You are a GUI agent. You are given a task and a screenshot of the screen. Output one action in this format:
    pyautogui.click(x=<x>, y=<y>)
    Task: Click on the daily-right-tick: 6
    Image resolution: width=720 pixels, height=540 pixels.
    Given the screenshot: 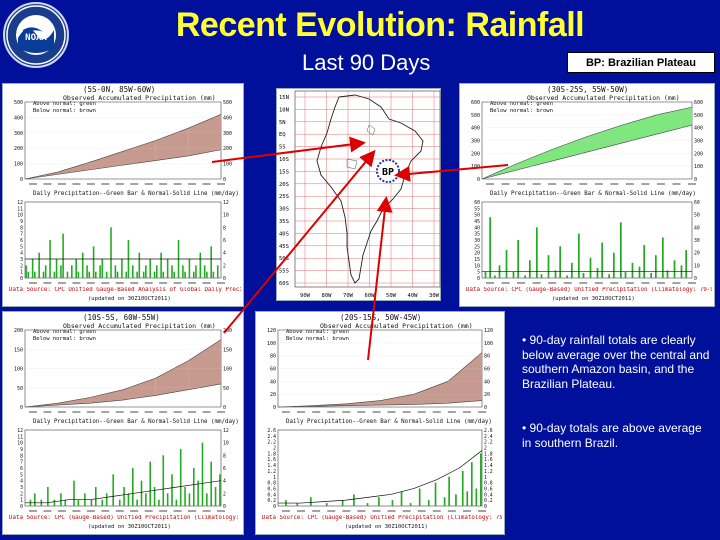 What is the action you would take?
    pyautogui.click(x=224, y=241)
    